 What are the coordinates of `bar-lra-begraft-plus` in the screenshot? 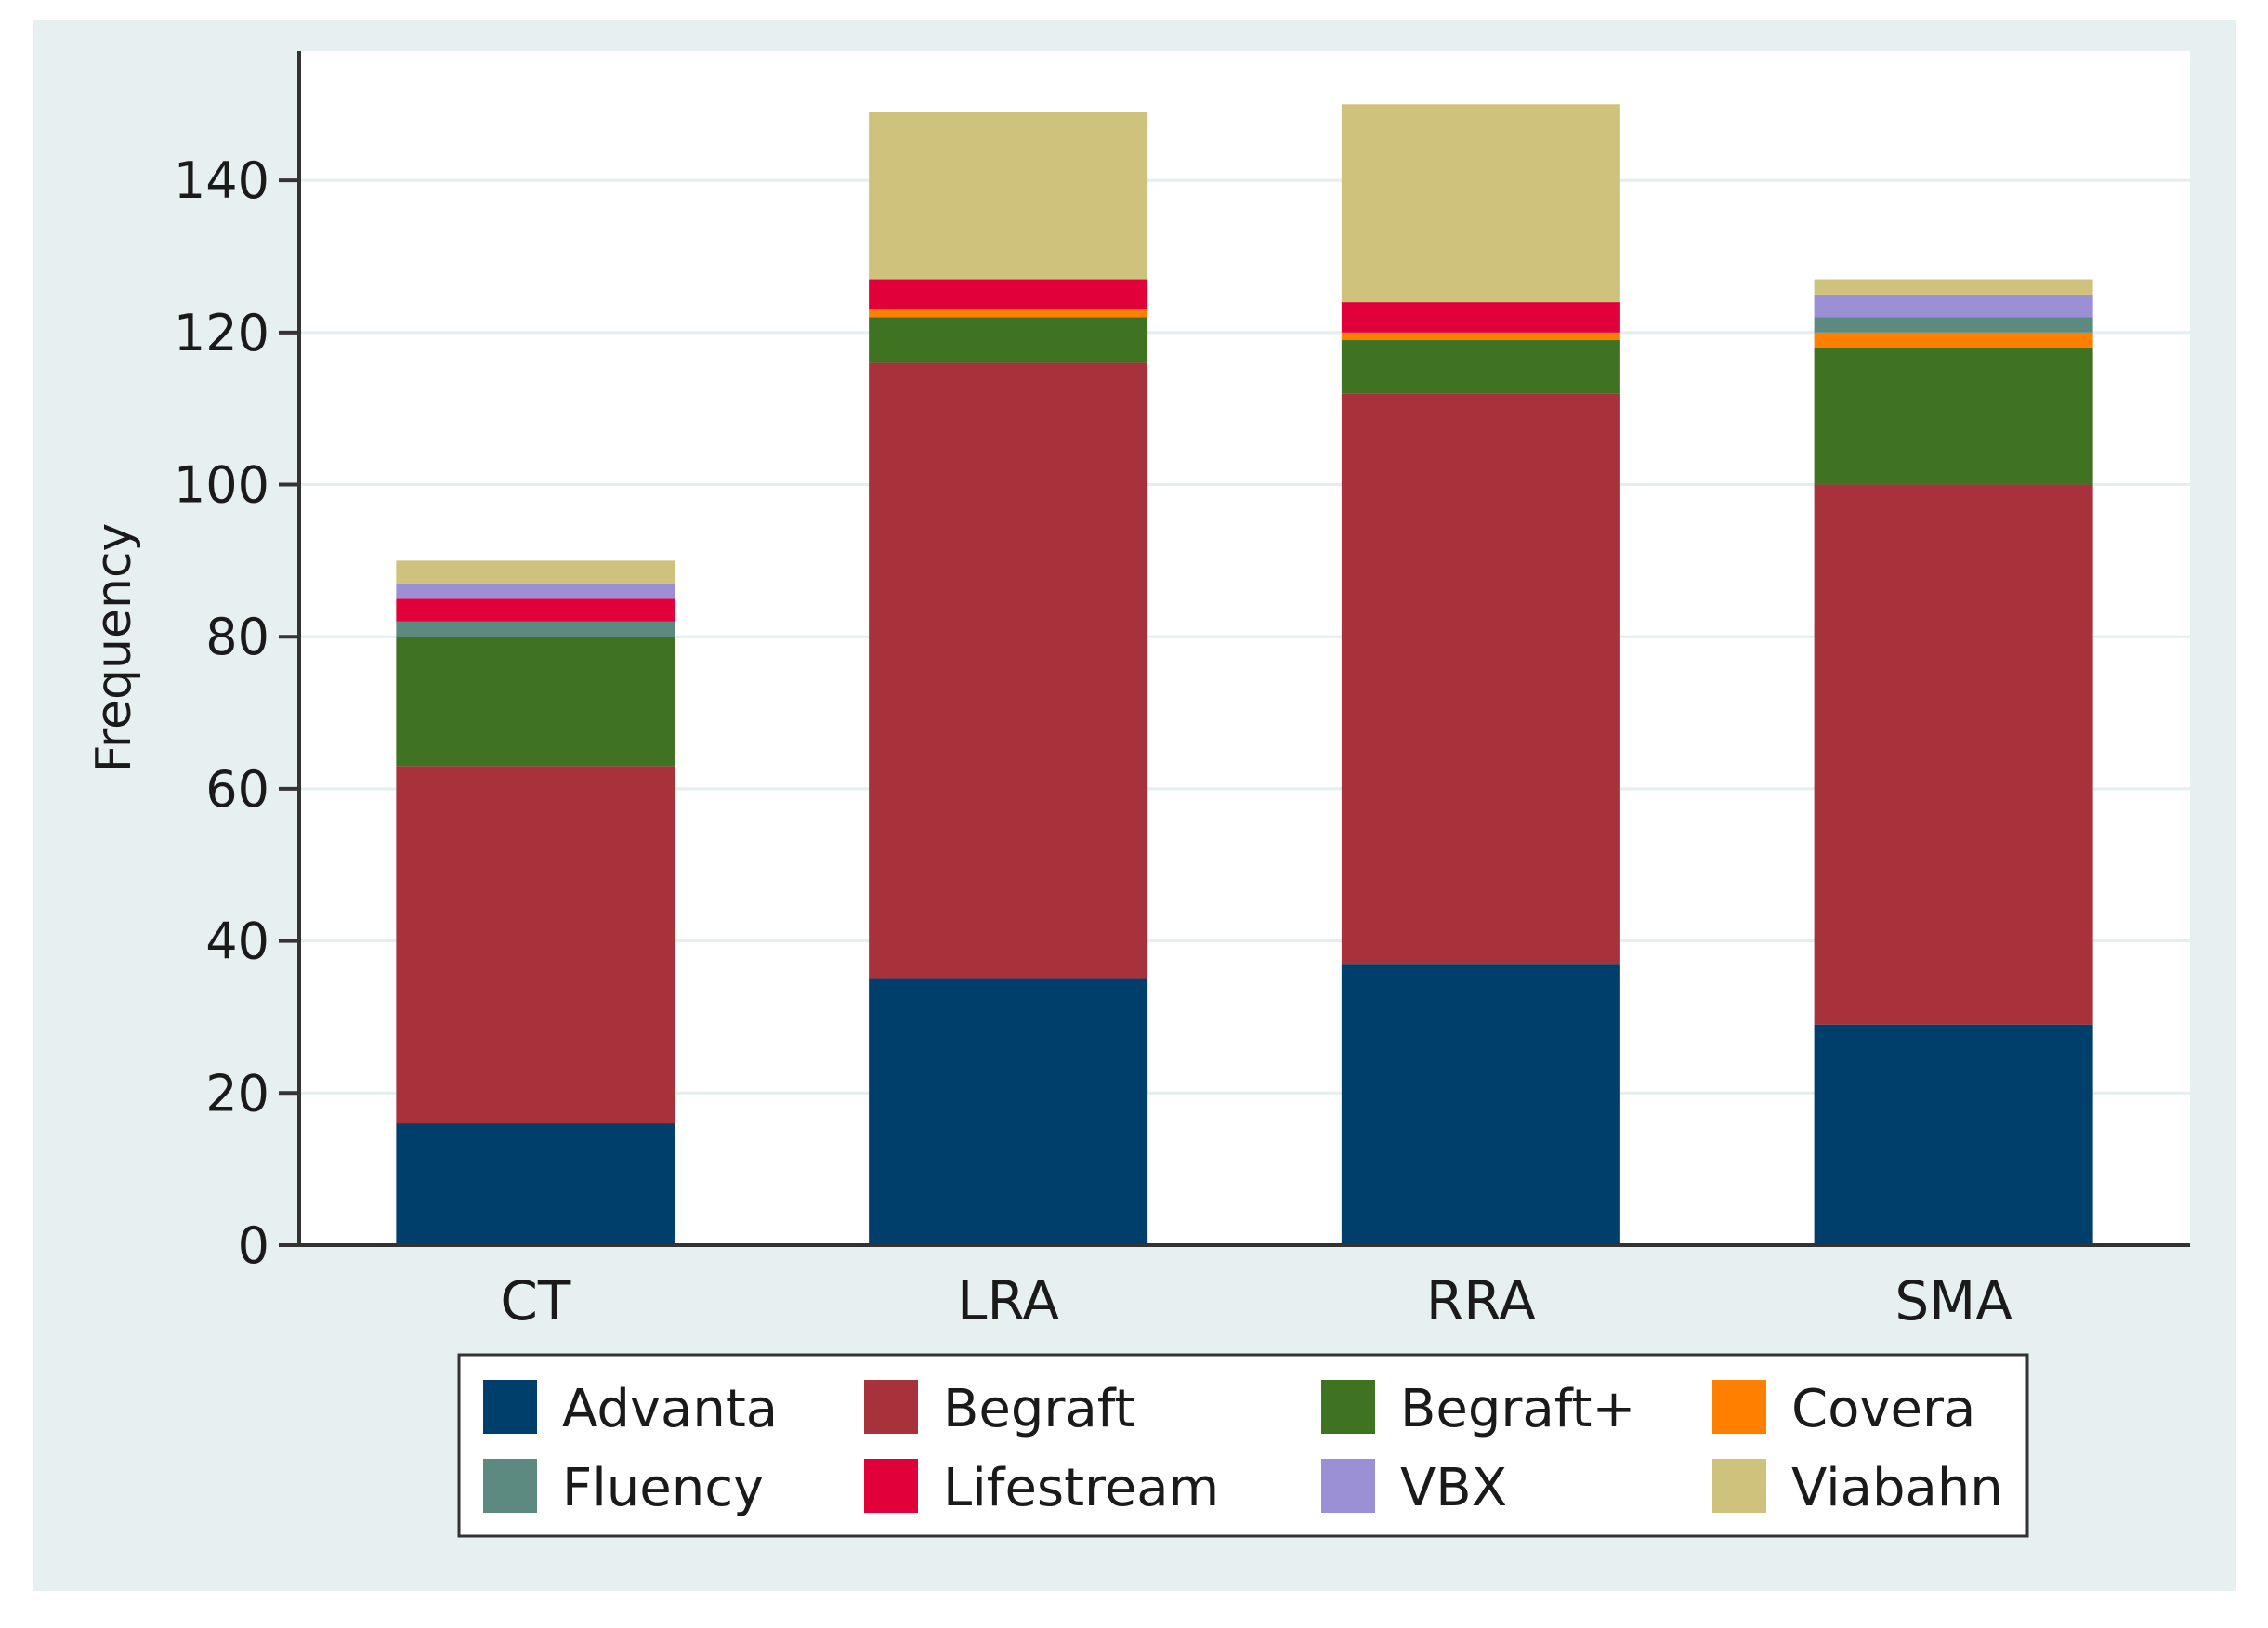 It's located at (1008, 340).